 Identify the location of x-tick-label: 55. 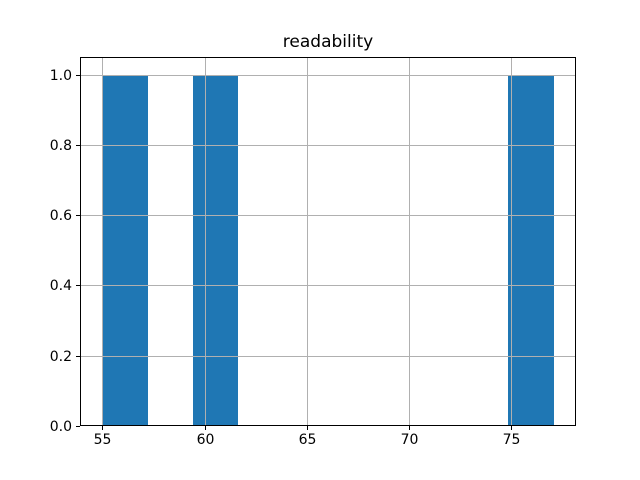
(102, 440).